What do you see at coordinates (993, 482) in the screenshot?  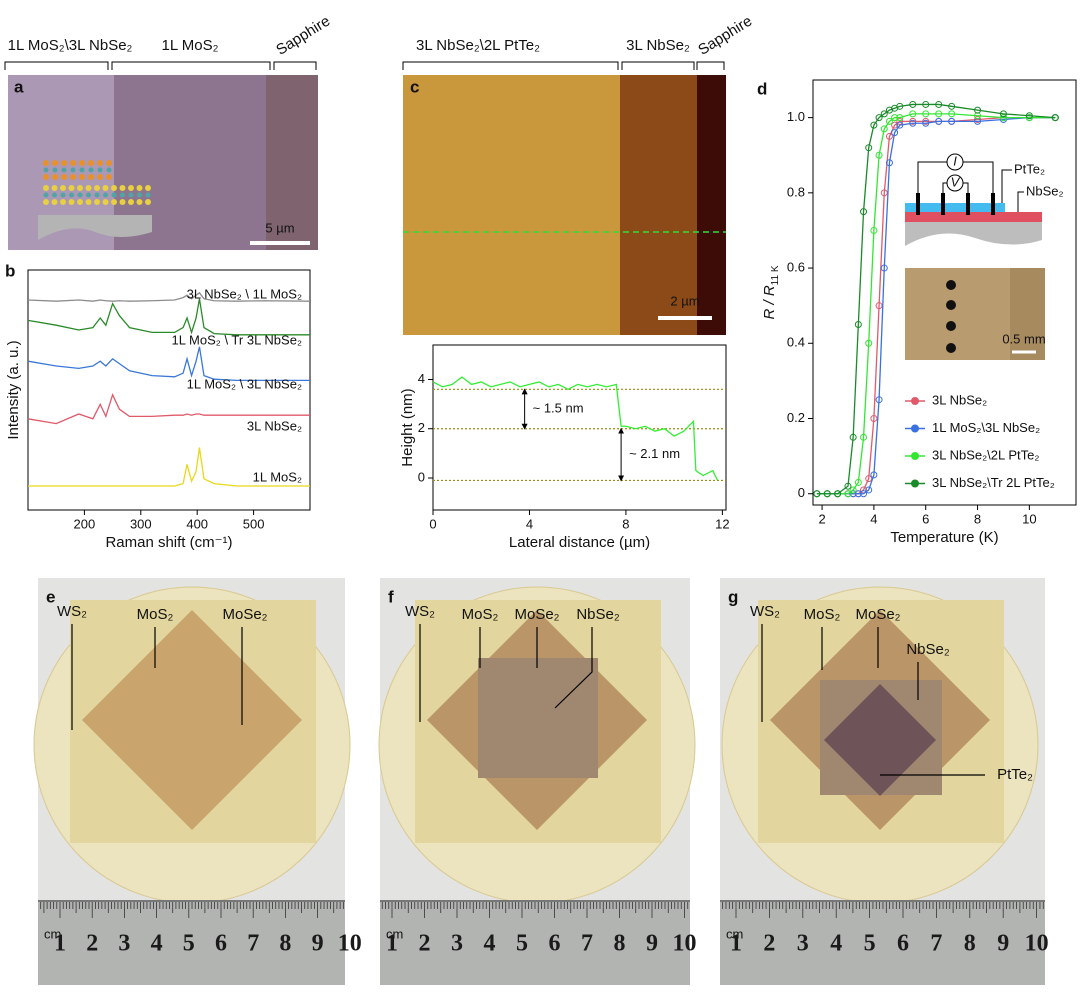 I see `legend-label: 3L NbSe₂\Tr 2L PtTe₂` at bounding box center [993, 482].